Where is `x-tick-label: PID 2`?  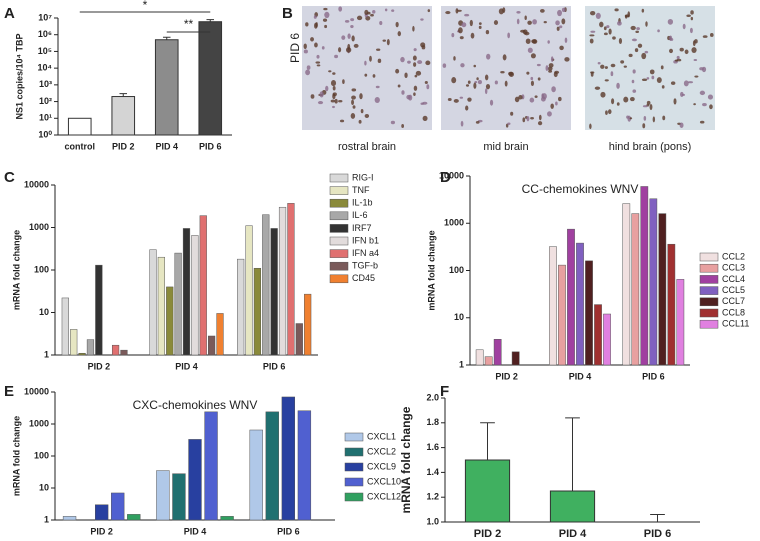 x-tick-label: PID 2 is located at coordinates (488, 534).